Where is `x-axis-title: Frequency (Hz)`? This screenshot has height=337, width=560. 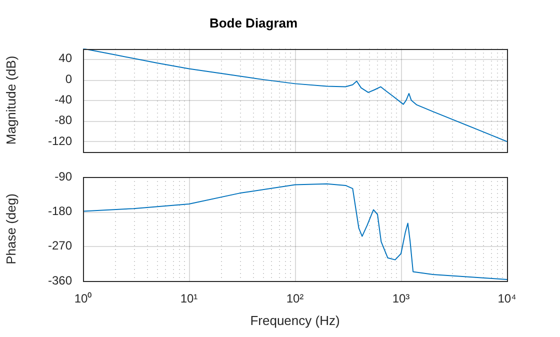 x-axis-title: Frequency (Hz) is located at coordinates (295, 320).